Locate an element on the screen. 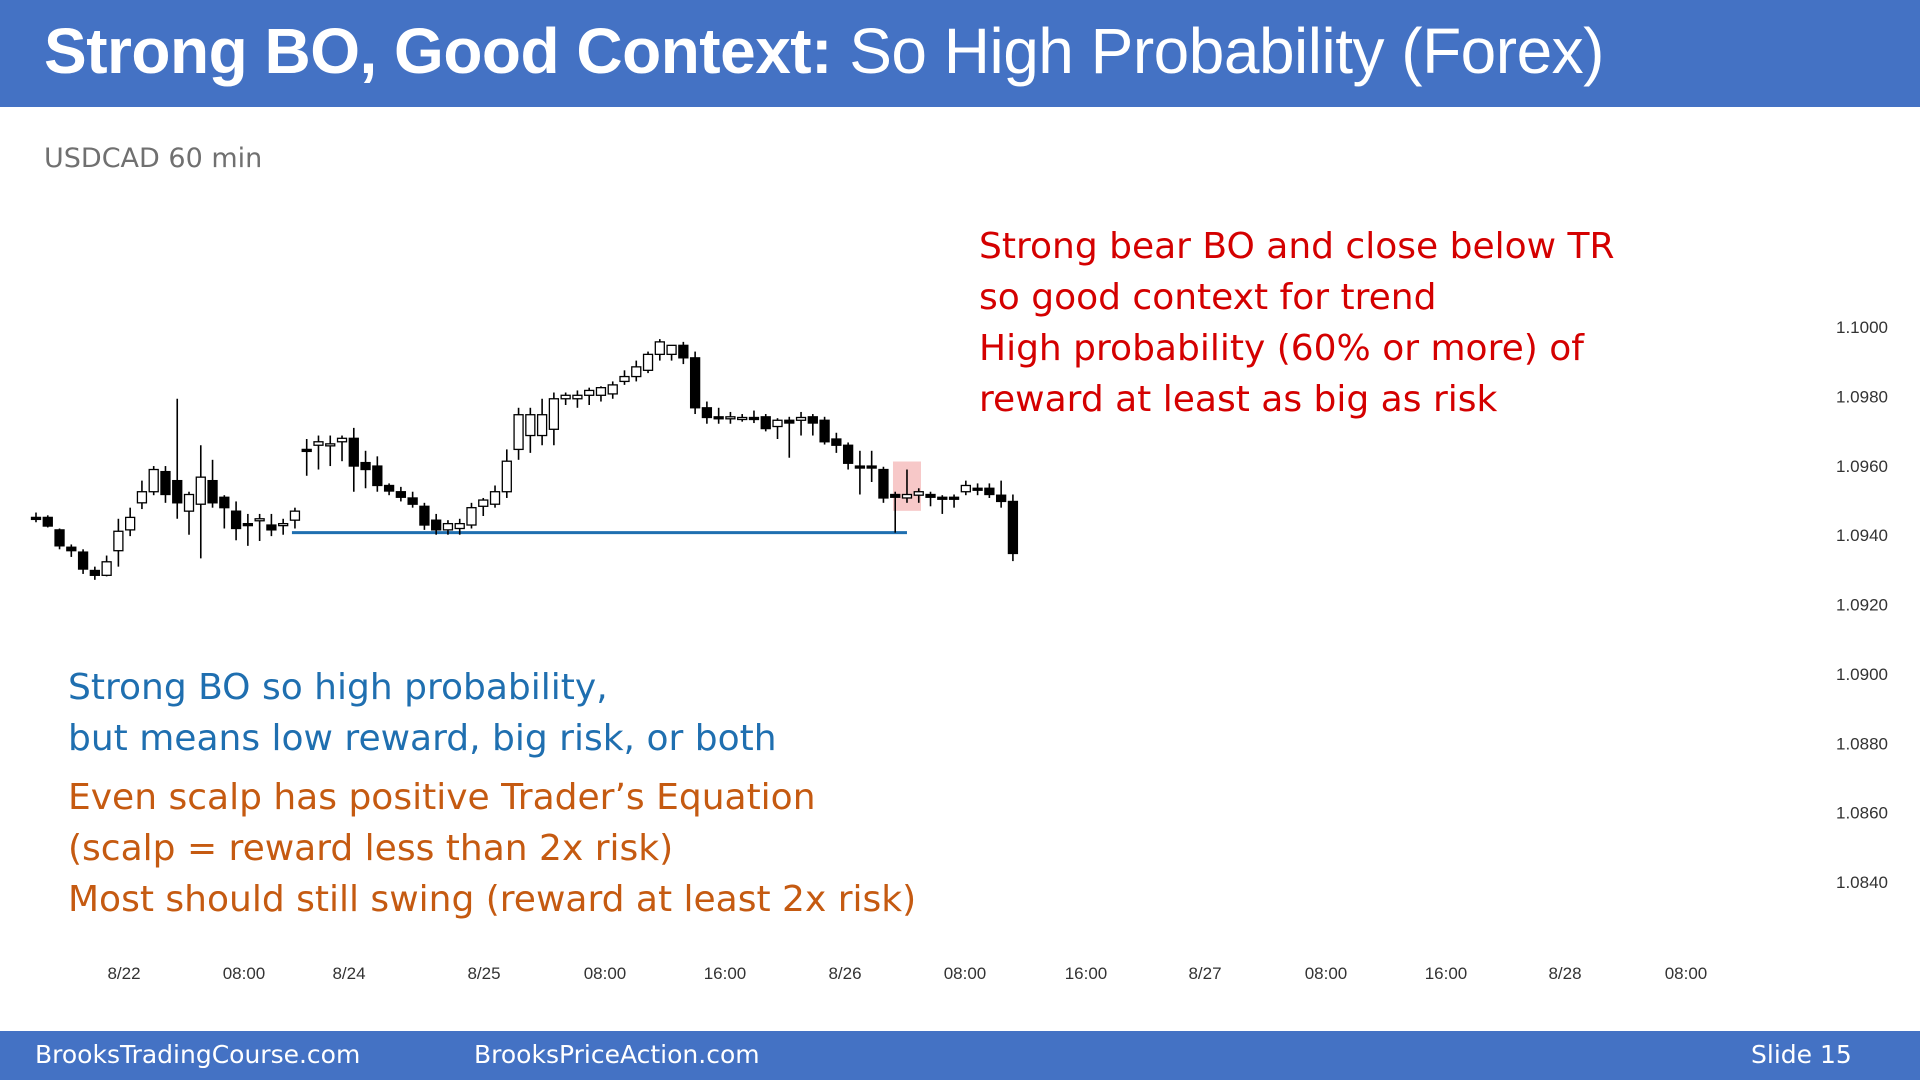 This screenshot has height=1080, width=1920. blue-annotation-line: but means low reward, big risk, or both is located at coordinates (422, 738).